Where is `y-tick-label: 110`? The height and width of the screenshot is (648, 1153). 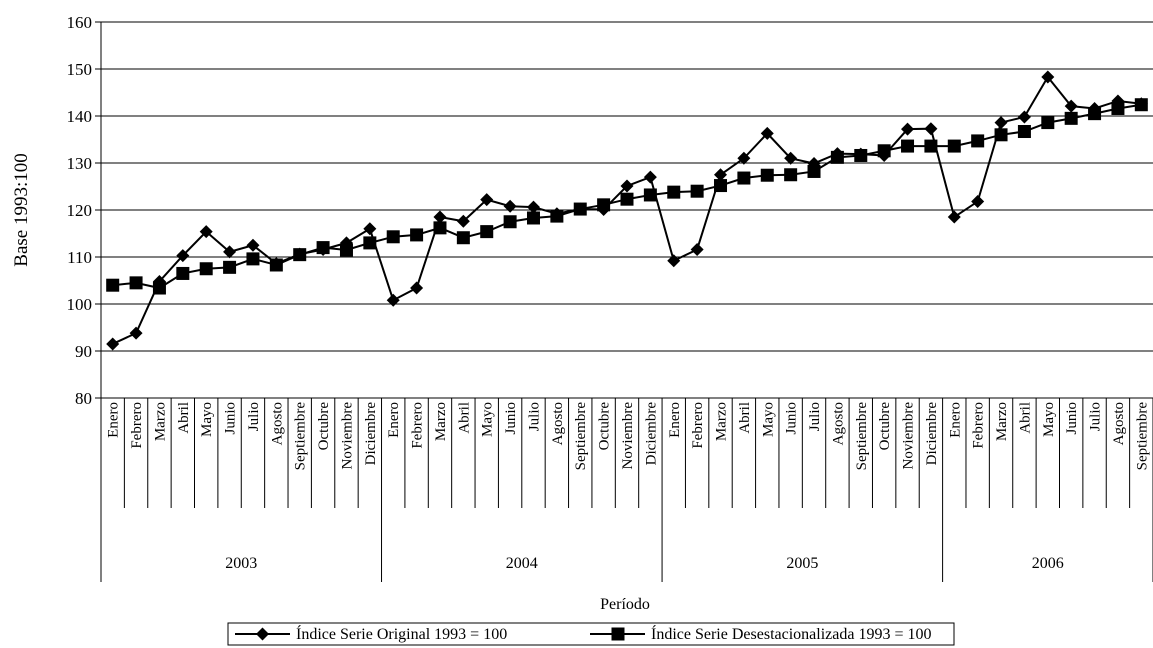
y-tick-label: 110 is located at coordinates (79, 257).